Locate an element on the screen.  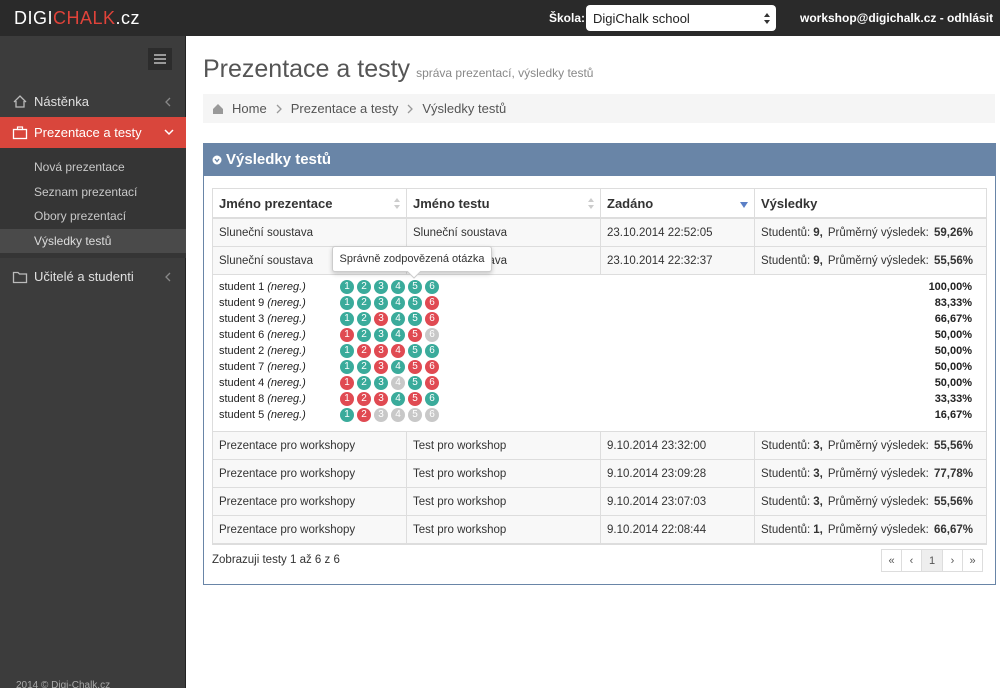
menu-item: Prezentace a testy is located at coordinates (93, 132).